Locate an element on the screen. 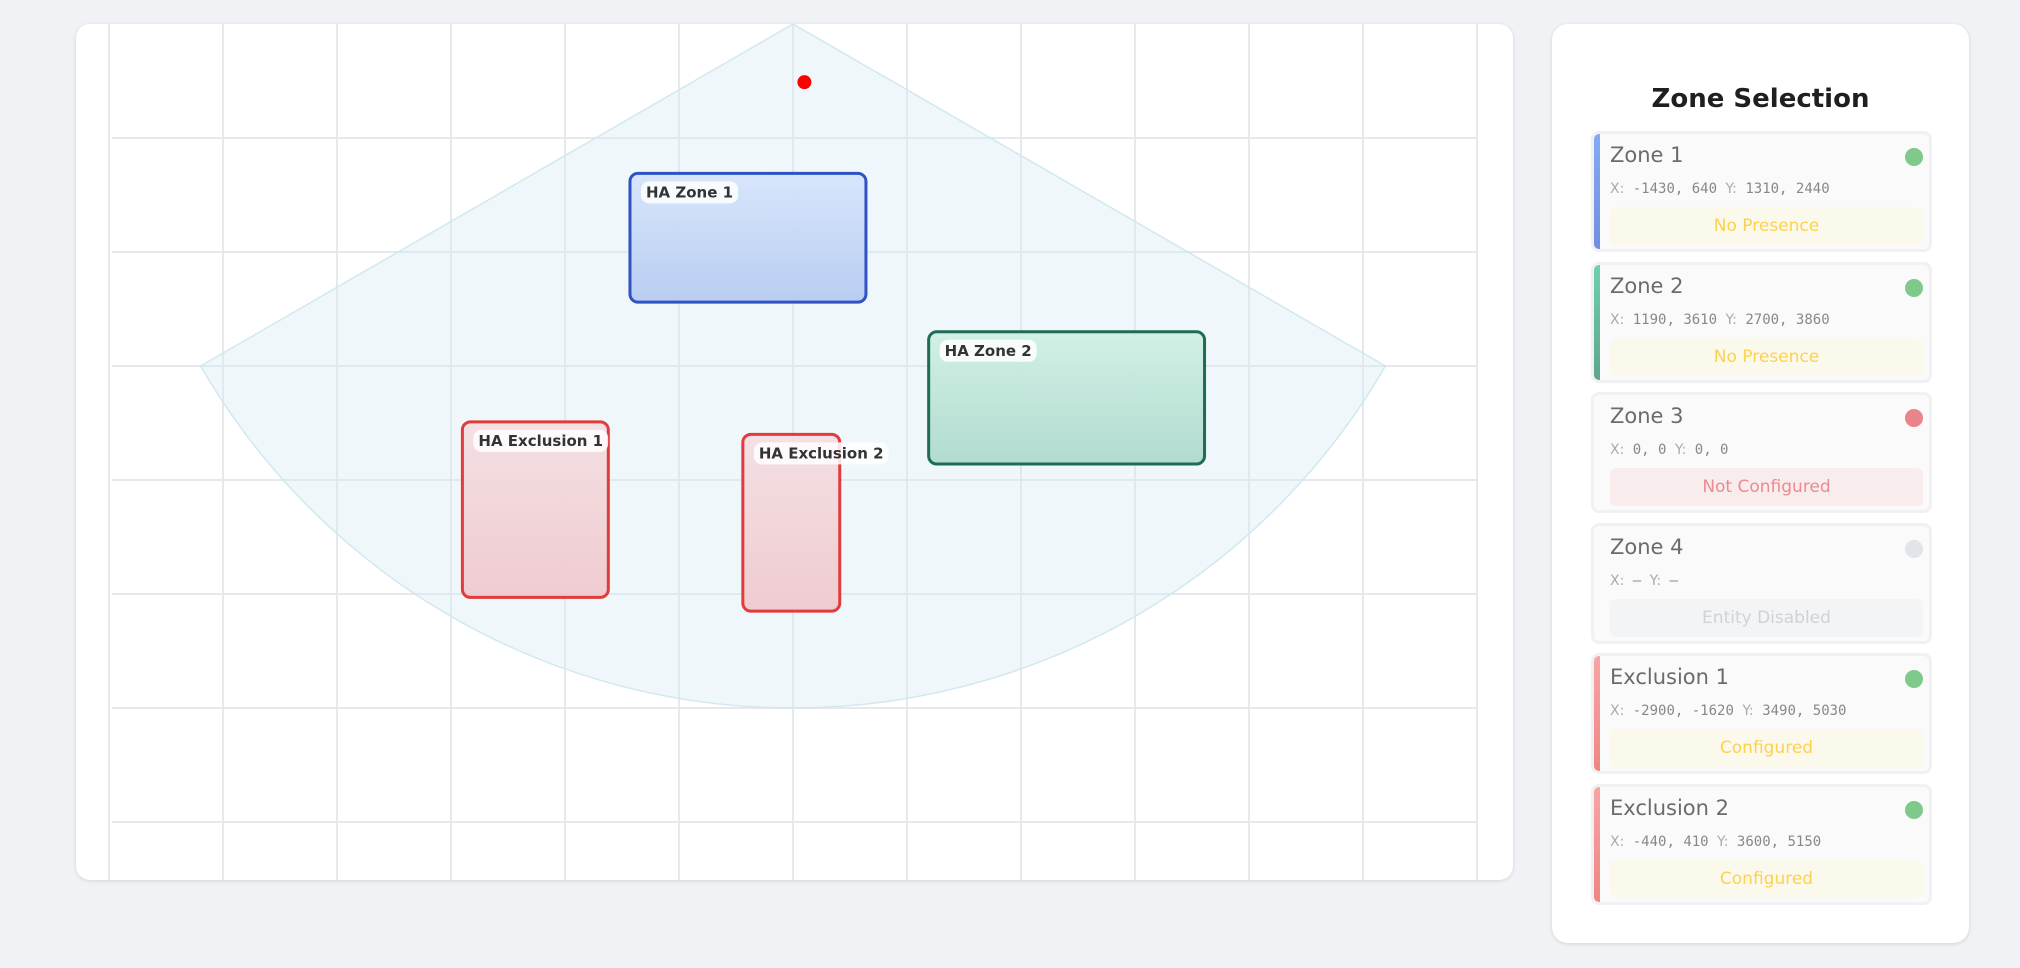  zone-name: Zone 4 is located at coordinates (1647, 546).